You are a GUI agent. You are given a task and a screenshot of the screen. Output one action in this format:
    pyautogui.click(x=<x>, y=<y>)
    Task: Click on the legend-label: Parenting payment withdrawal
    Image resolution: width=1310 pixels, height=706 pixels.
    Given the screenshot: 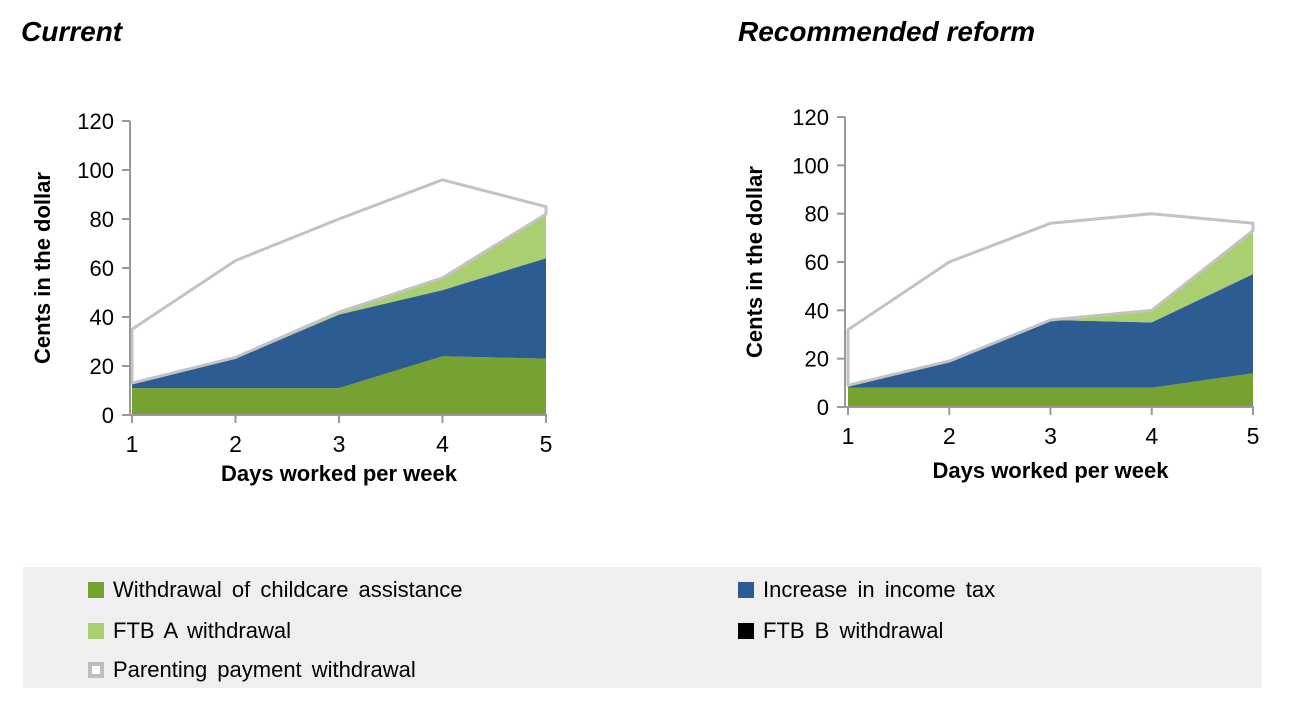 What is the action you would take?
    pyautogui.click(x=264, y=669)
    